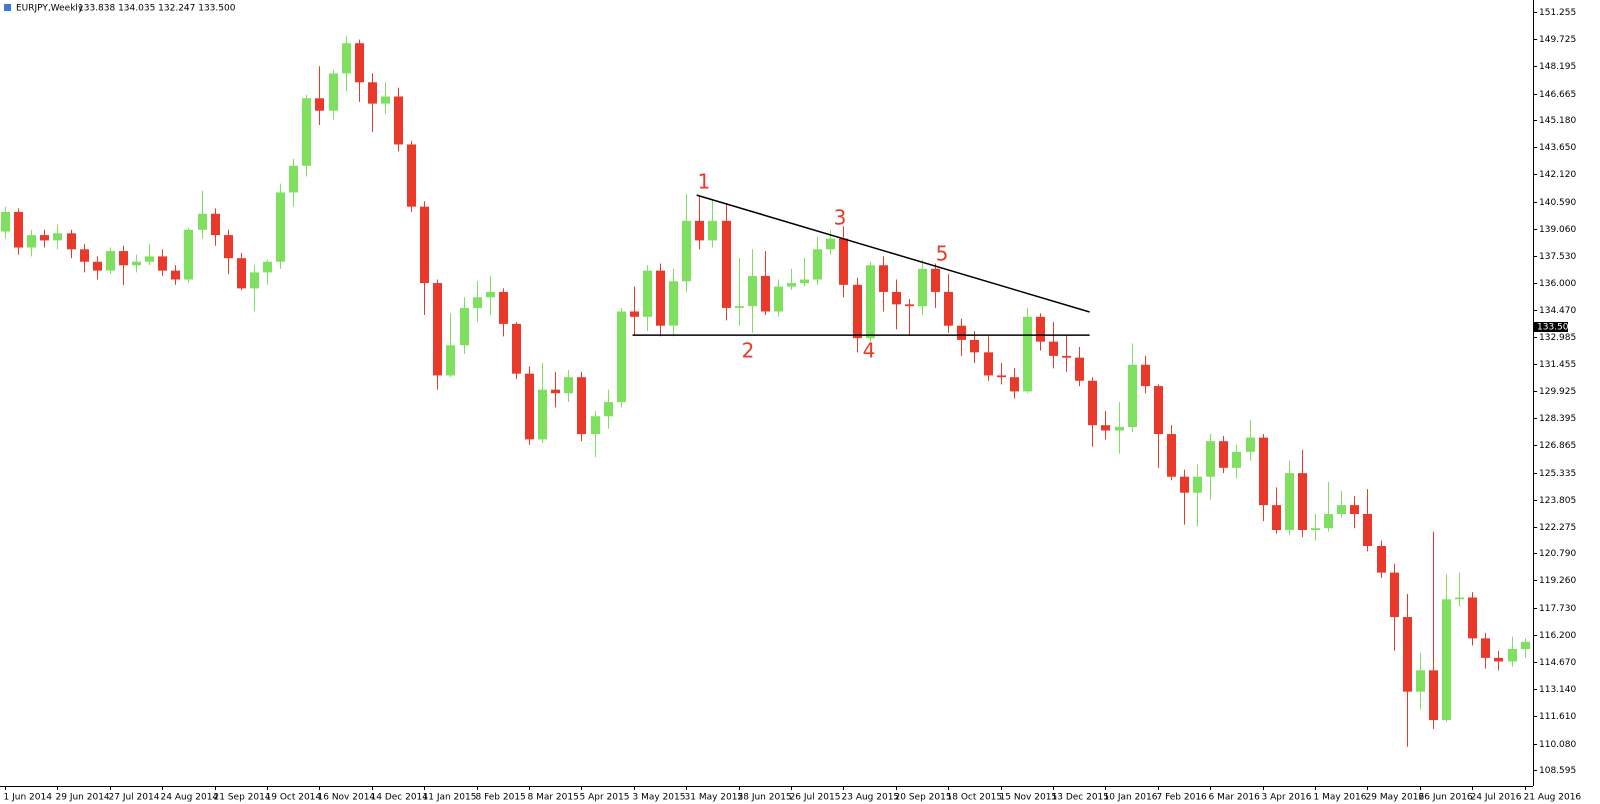 This screenshot has width=1600, height=804. What do you see at coordinates (1557, 419) in the screenshot?
I see `y-tick-label: 128.395` at bounding box center [1557, 419].